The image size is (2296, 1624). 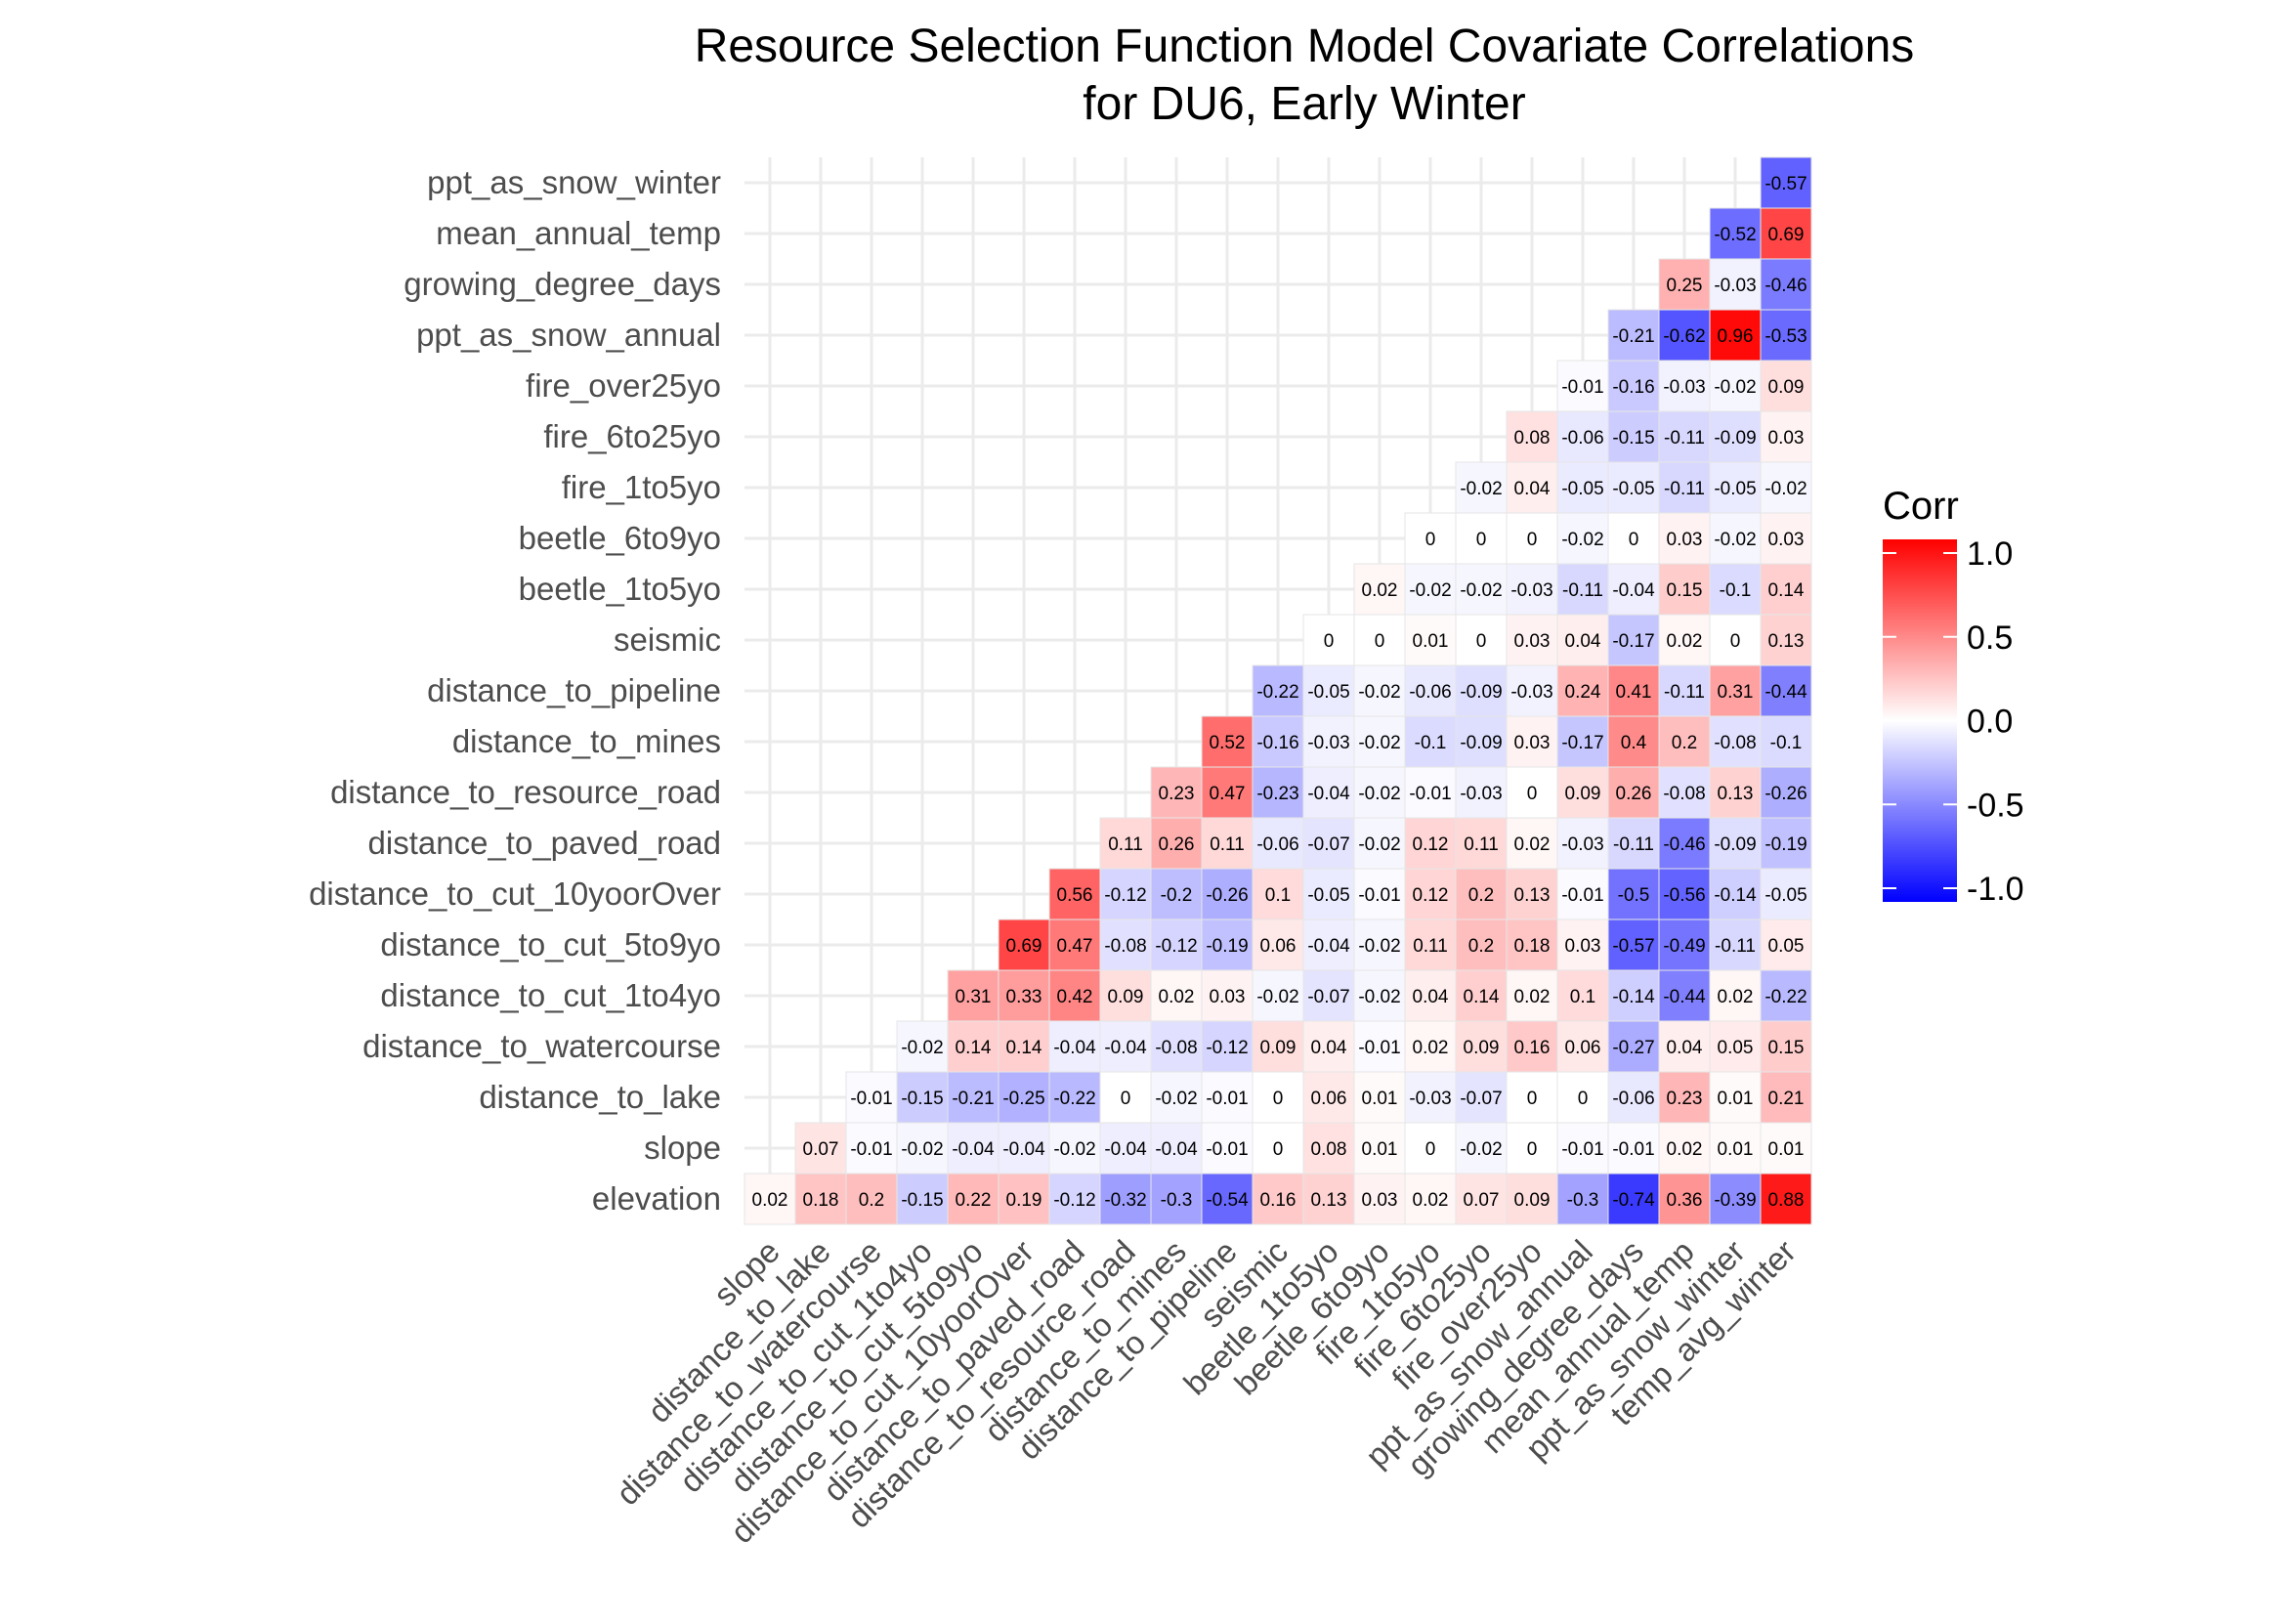 I want to click on cell-value-label: 0.09, so click(x=1583, y=794).